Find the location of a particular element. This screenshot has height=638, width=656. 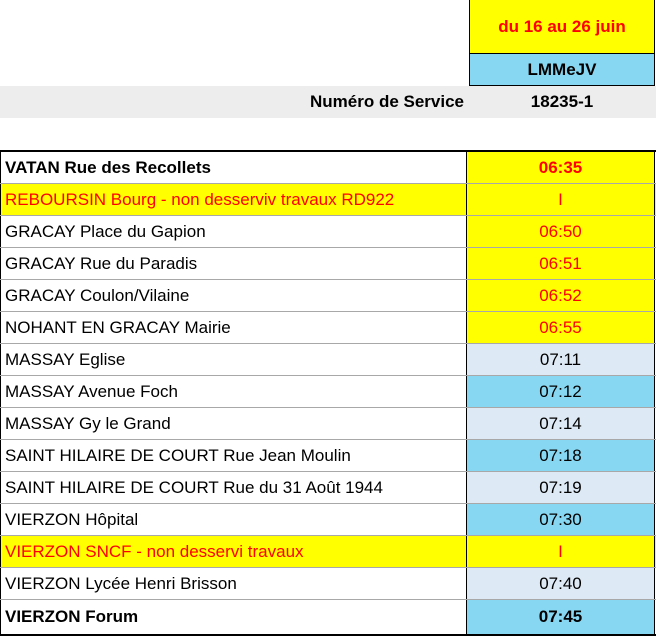

service-number-label: Numéro de Service is located at coordinates (386, 101).